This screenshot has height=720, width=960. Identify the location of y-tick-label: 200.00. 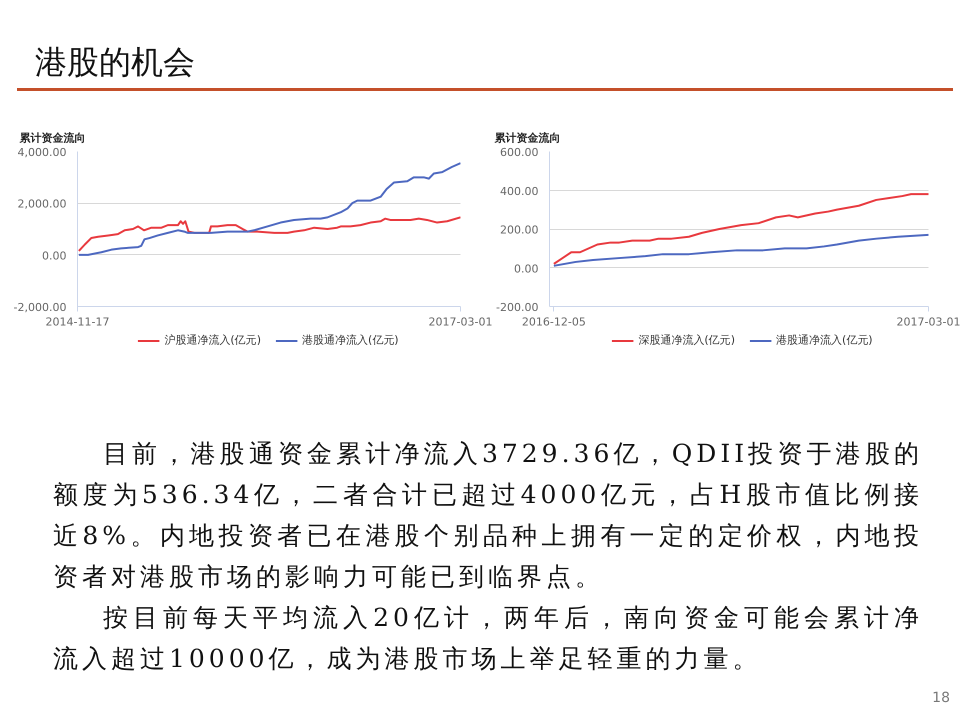
(519, 230).